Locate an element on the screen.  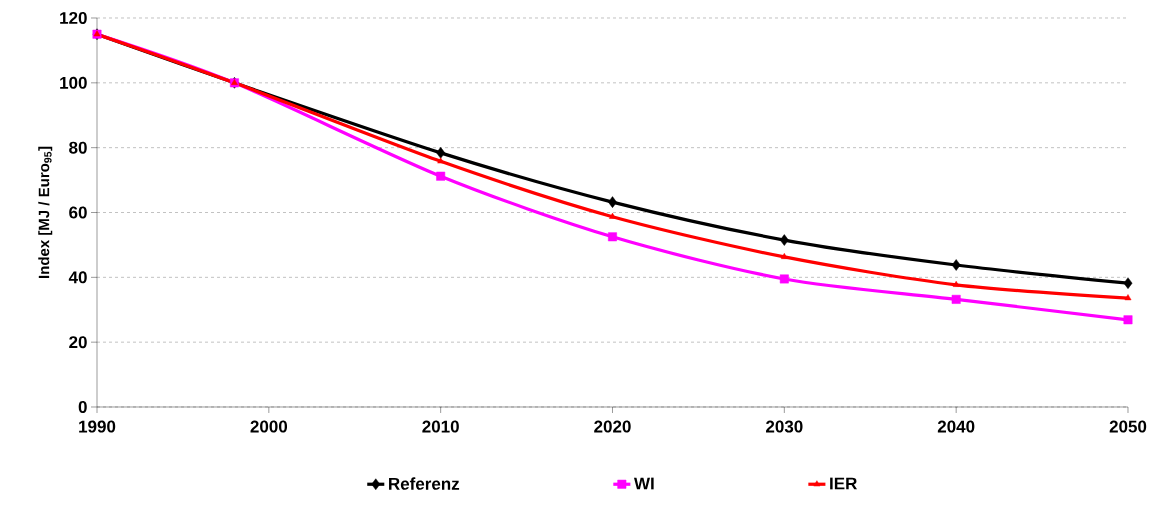
x-tick-label: 2010 is located at coordinates (440, 426).